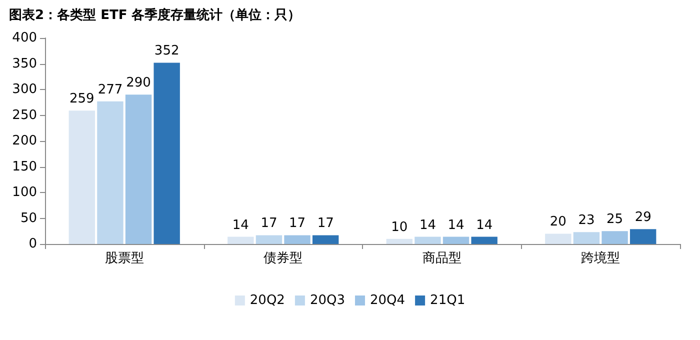 This screenshot has height=340, width=700. What do you see at coordinates (558, 222) in the screenshot?
I see `data-label: 20` at bounding box center [558, 222].